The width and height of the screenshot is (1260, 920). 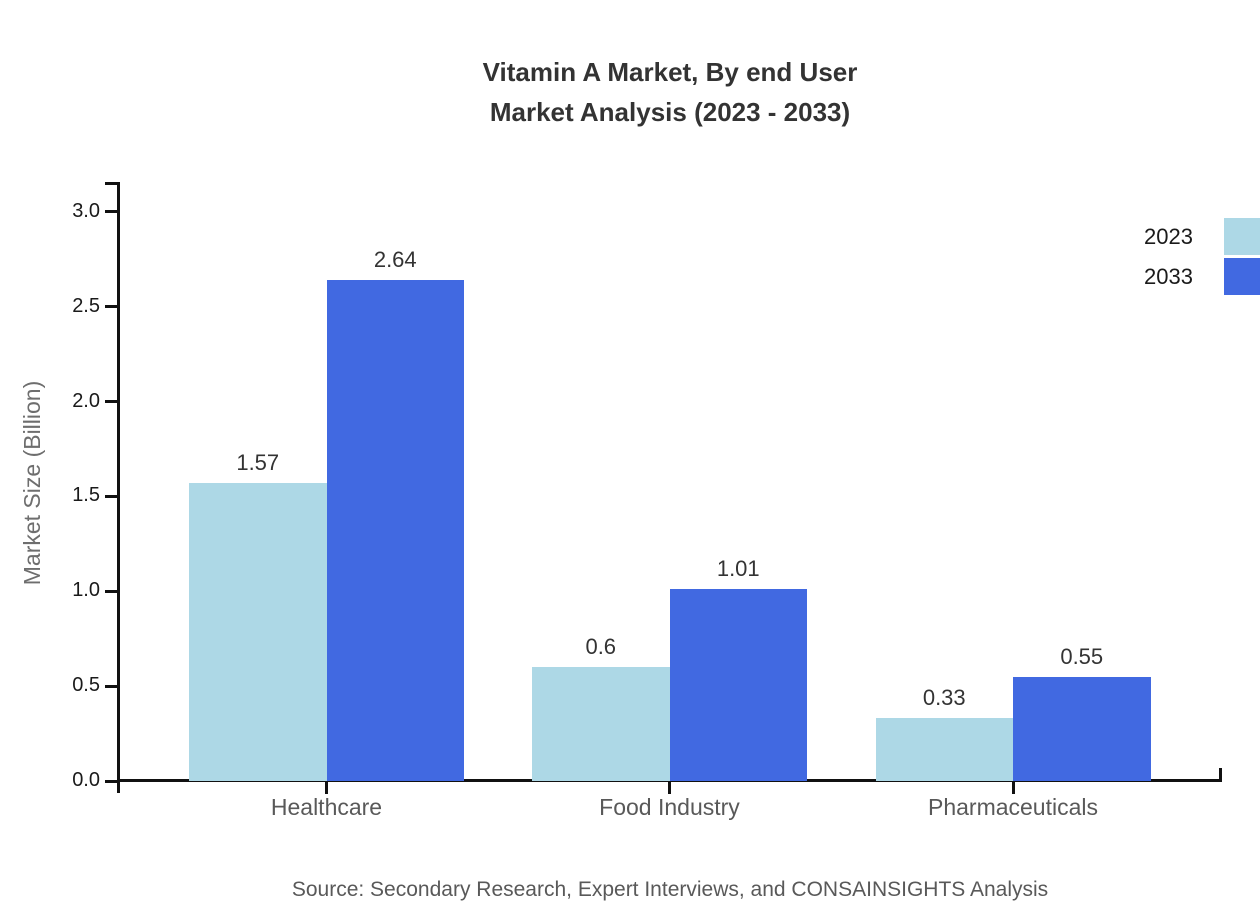 What do you see at coordinates (395, 530) in the screenshot?
I see `bar-2033-healthcare` at bounding box center [395, 530].